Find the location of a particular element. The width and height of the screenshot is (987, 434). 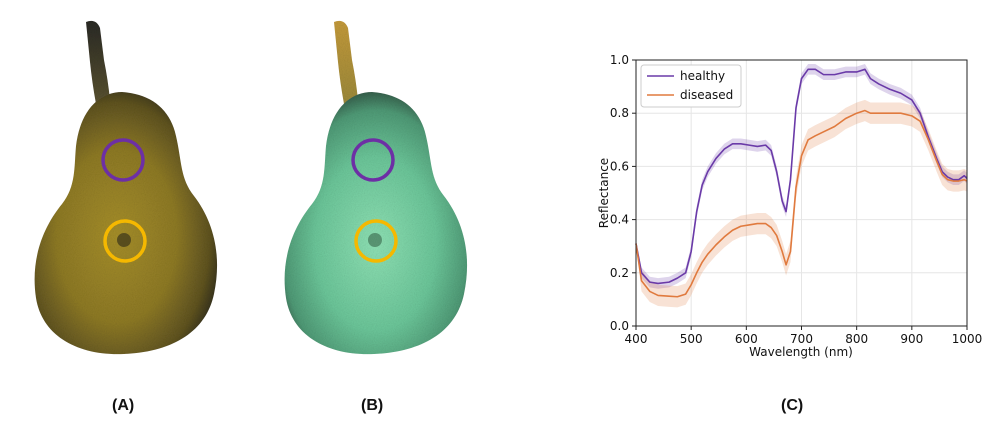

y-tick-label: 0.4 is located at coordinates (619, 220).